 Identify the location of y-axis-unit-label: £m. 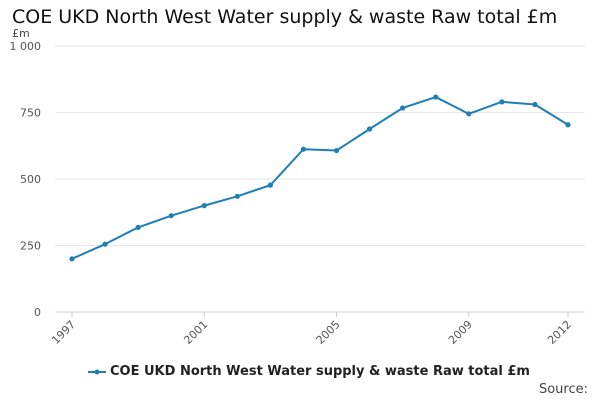
(21, 33).